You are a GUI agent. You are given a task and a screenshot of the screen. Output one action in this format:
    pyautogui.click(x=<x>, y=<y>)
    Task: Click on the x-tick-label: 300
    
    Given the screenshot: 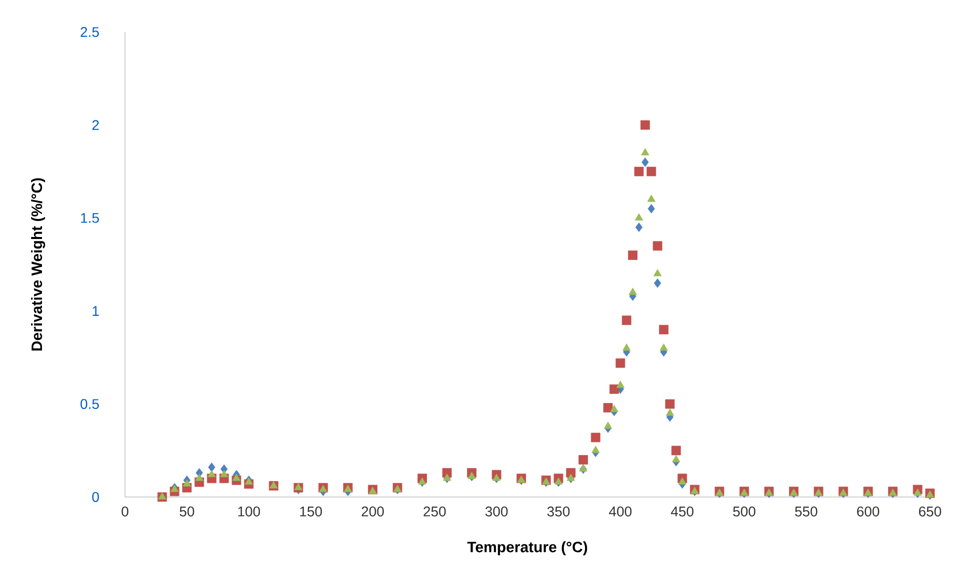 What is the action you would take?
    pyautogui.click(x=496, y=511)
    